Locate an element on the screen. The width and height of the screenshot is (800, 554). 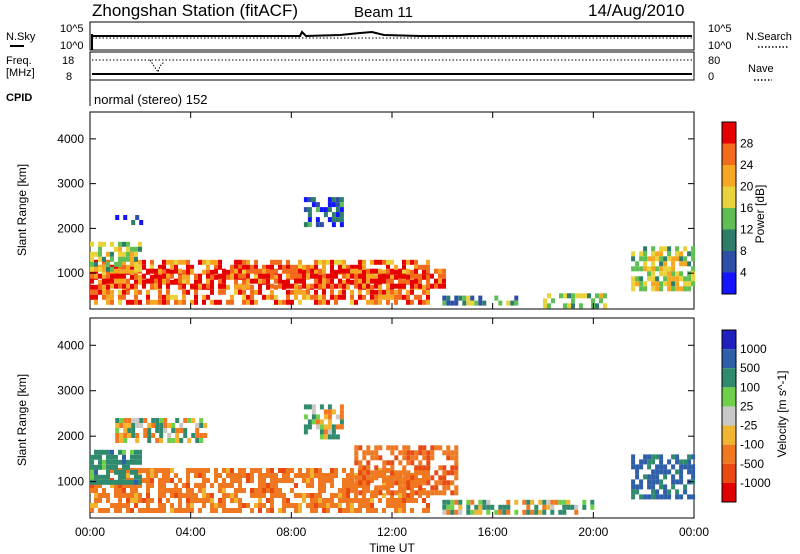
noise-tick-right-bottom: 10^0 is located at coordinates (720, 46).